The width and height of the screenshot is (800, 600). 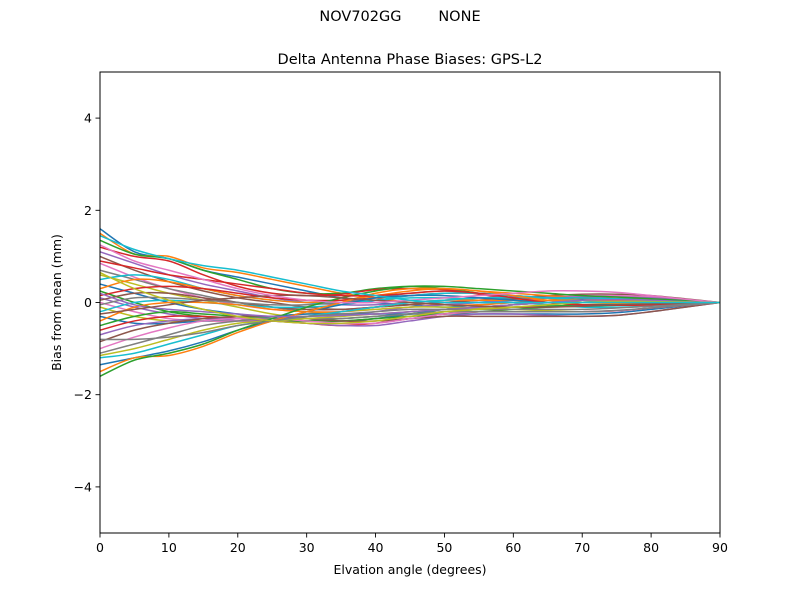 What do you see at coordinates (582, 547) in the screenshot?
I see `x-tick-label: 70` at bounding box center [582, 547].